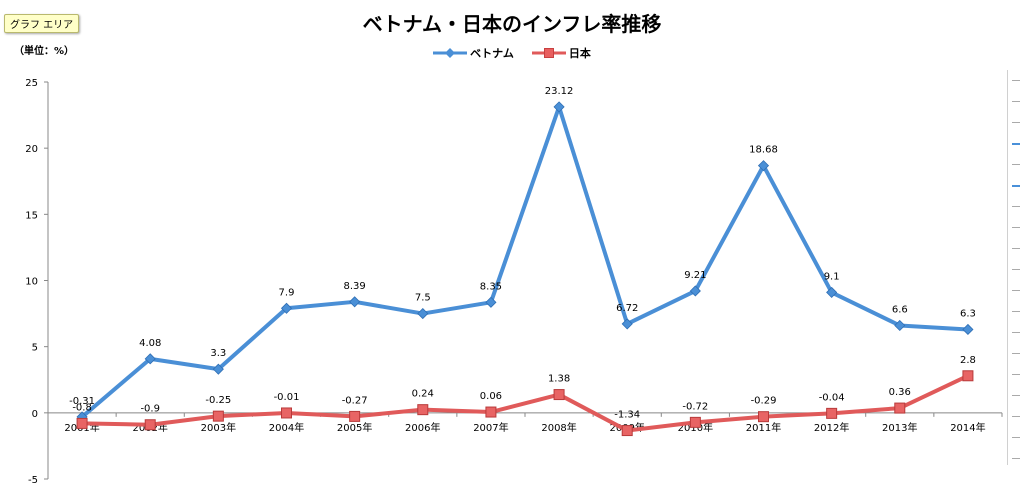 The height and width of the screenshot is (493, 1024). I want to click on data-label-vietnam: 9.1, so click(832, 276).